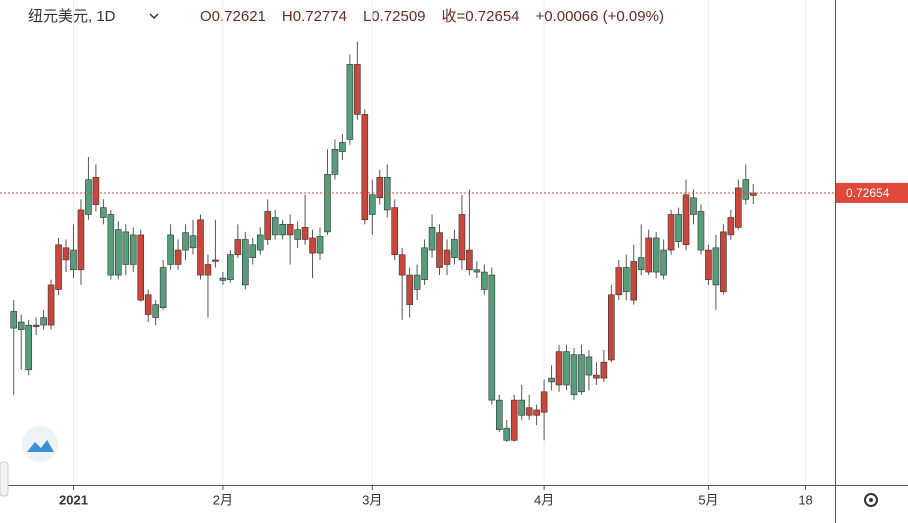 This screenshot has width=908, height=523. I want to click on ohlc-item: O0.72621, so click(233, 16).